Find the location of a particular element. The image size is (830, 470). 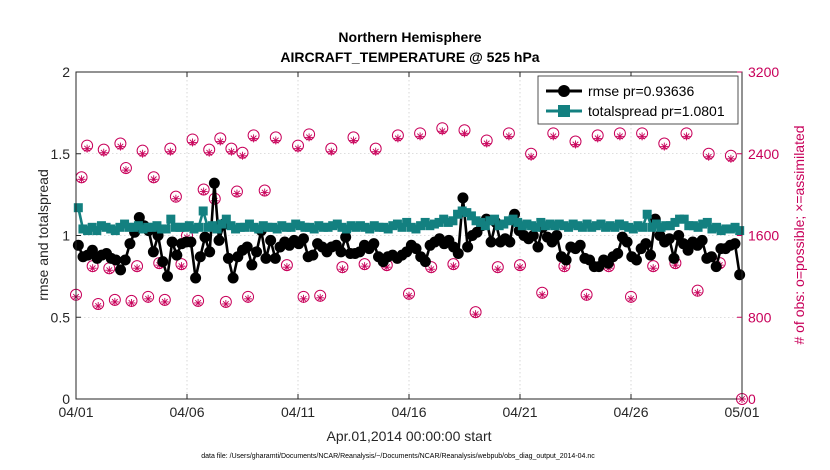

legend-totalspread-marker is located at coordinates (564, 111).